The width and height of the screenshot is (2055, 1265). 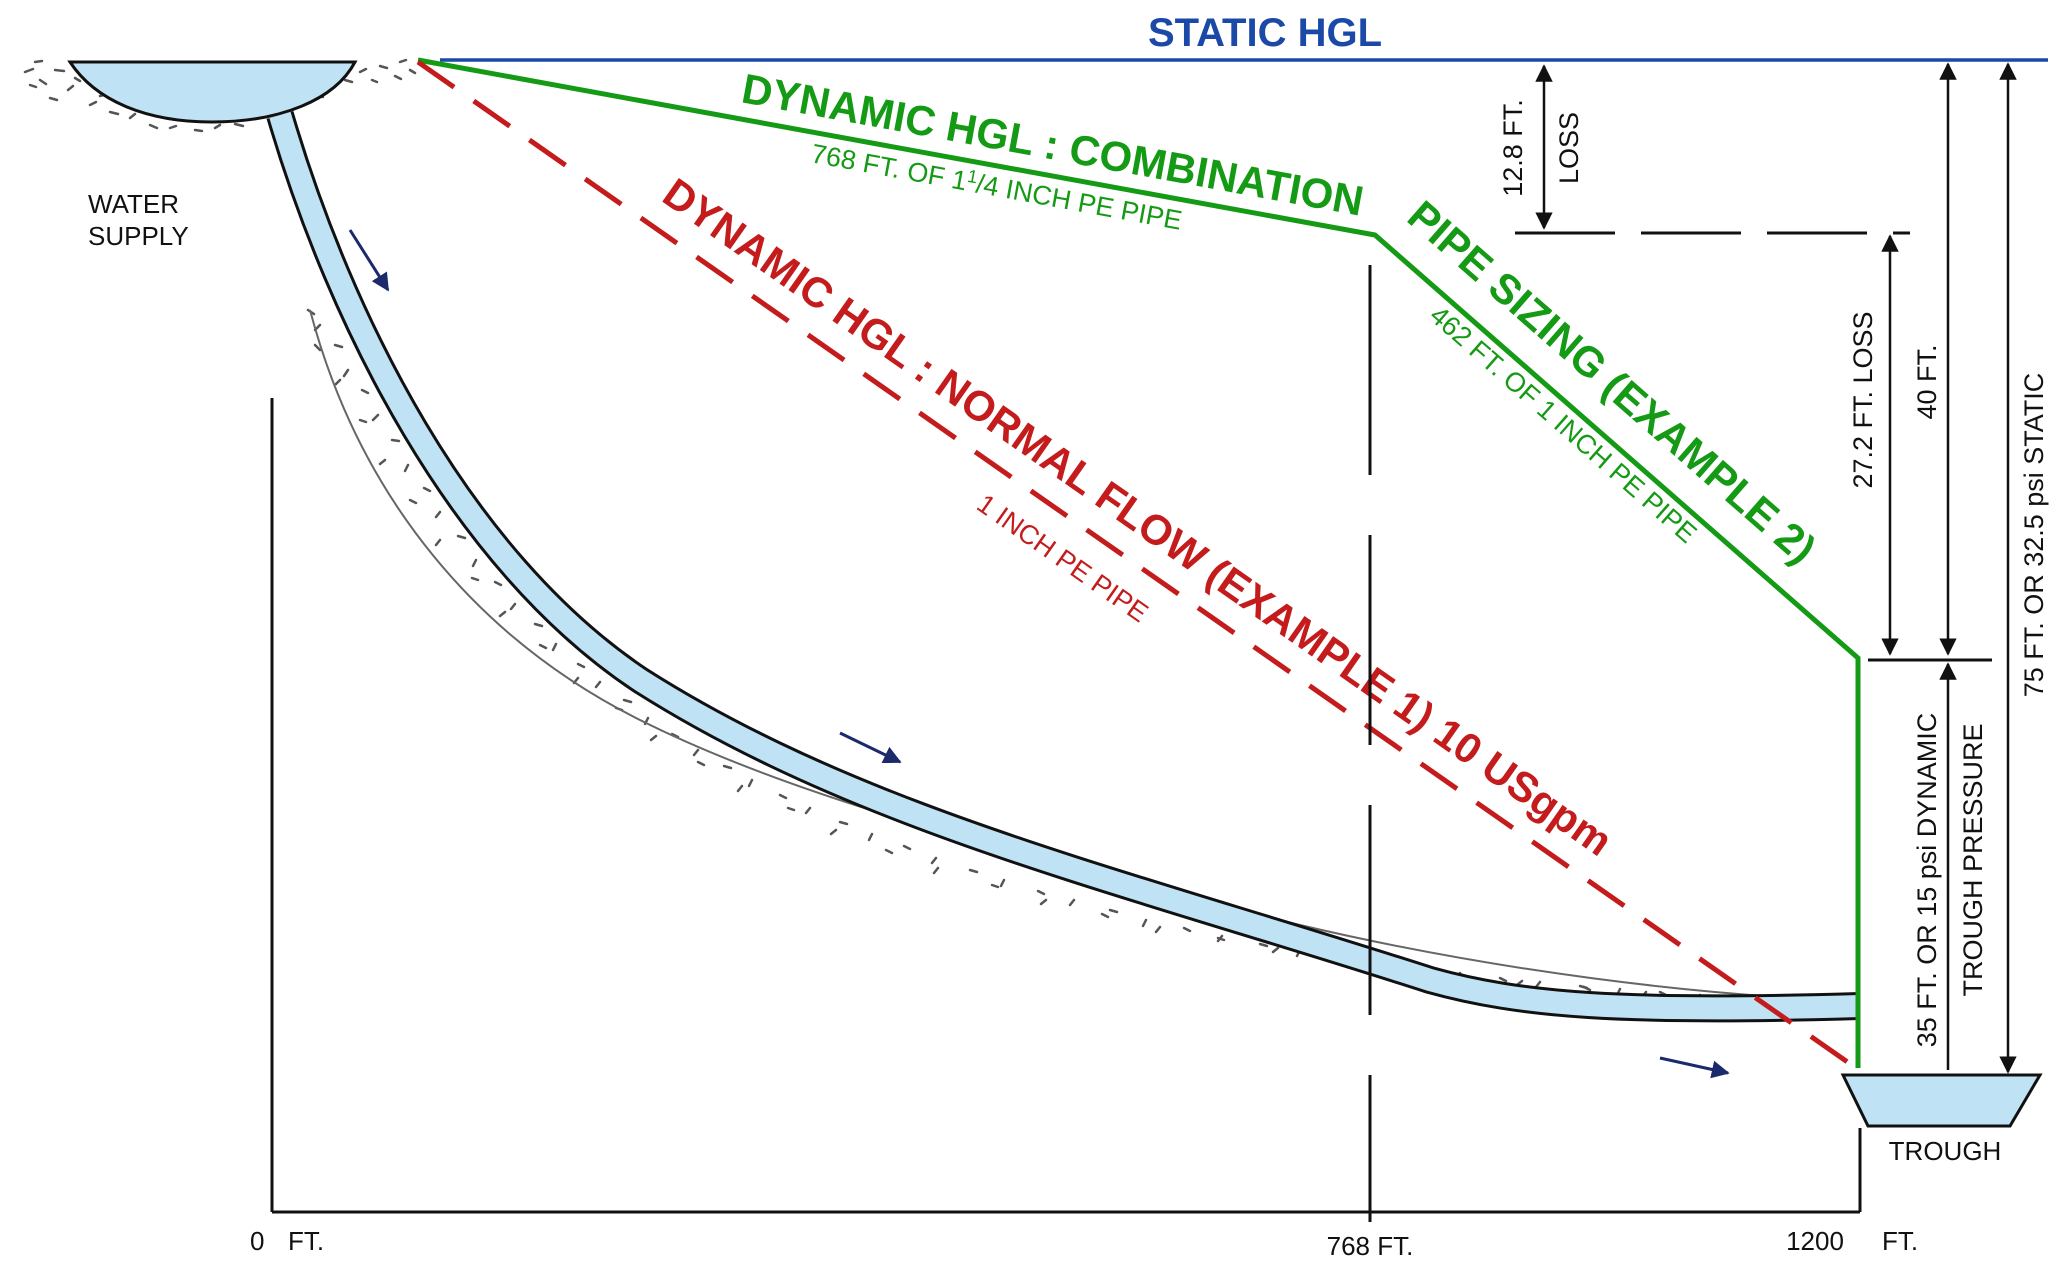 I want to click on x-axis-end-unit: FT., so click(x=1900, y=1241).